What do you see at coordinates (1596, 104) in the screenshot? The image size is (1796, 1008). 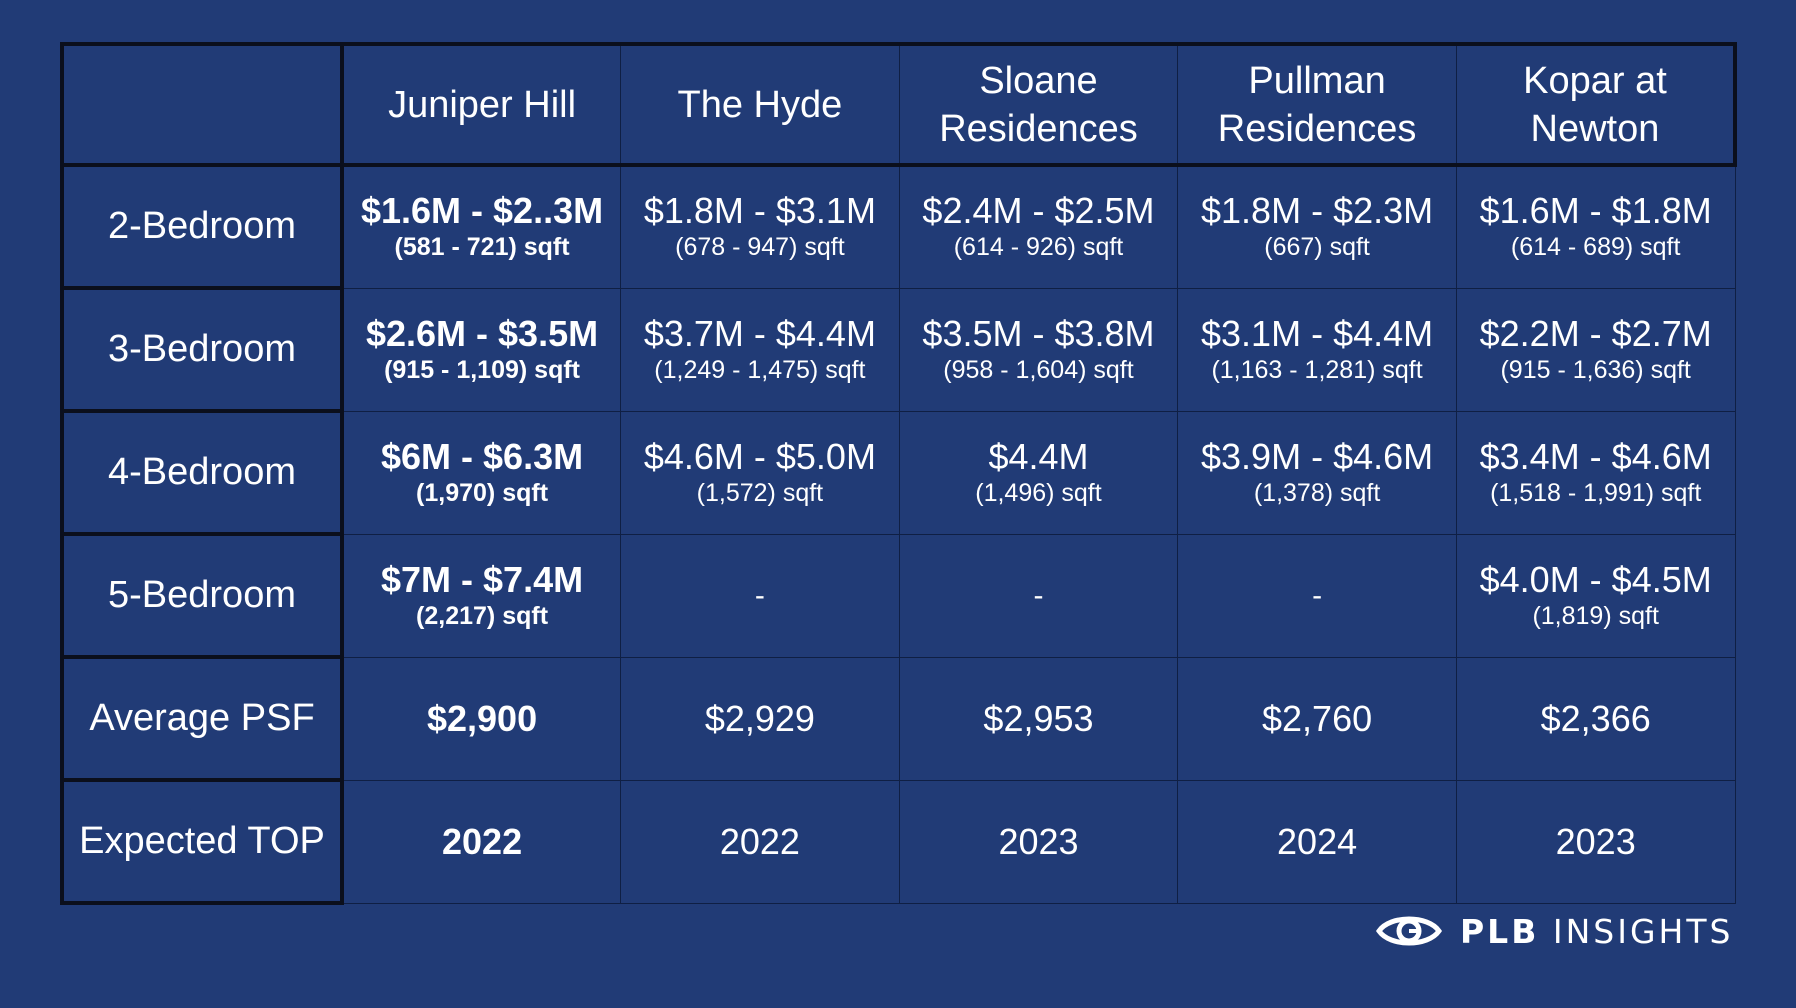 I see `column-header: Kopar at Newton` at bounding box center [1596, 104].